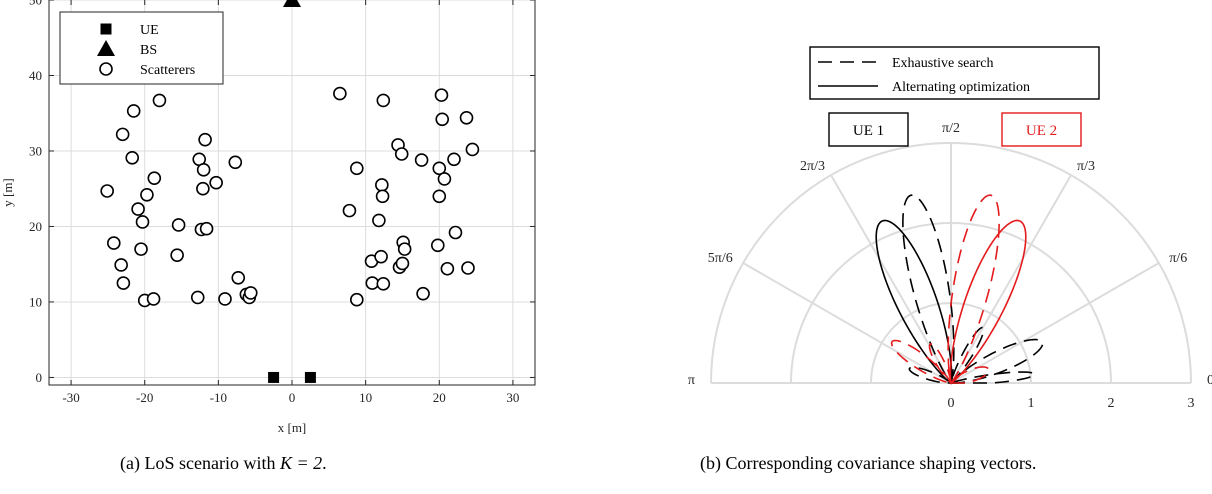 This screenshot has height=494, width=1212. I want to click on x-tick-label: -20, so click(144, 397).